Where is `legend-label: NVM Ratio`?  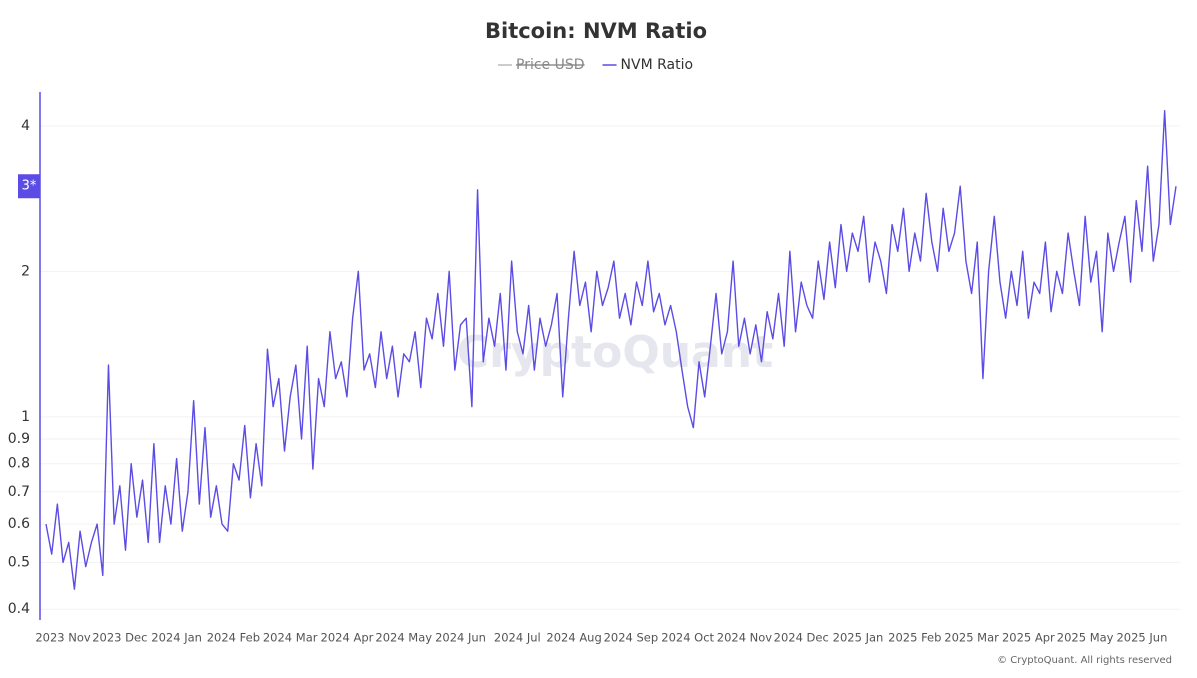 legend-label: NVM Ratio is located at coordinates (657, 65).